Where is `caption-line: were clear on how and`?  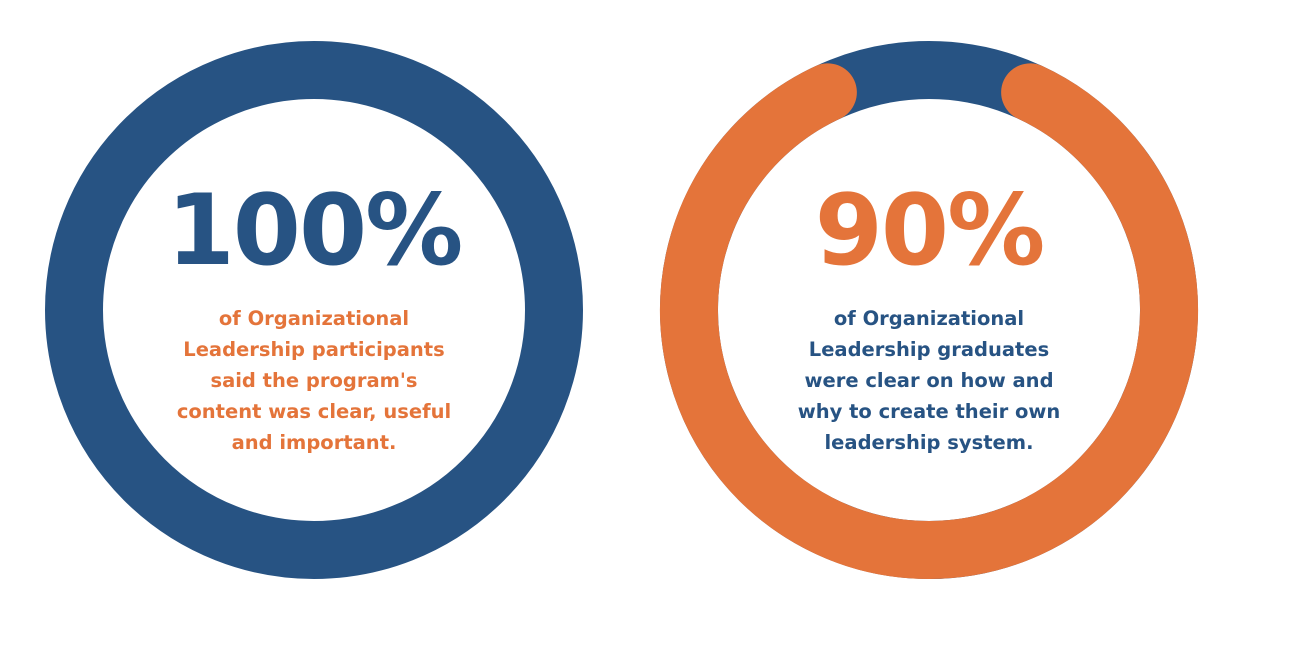 caption-line: were clear on how and is located at coordinates (929, 380).